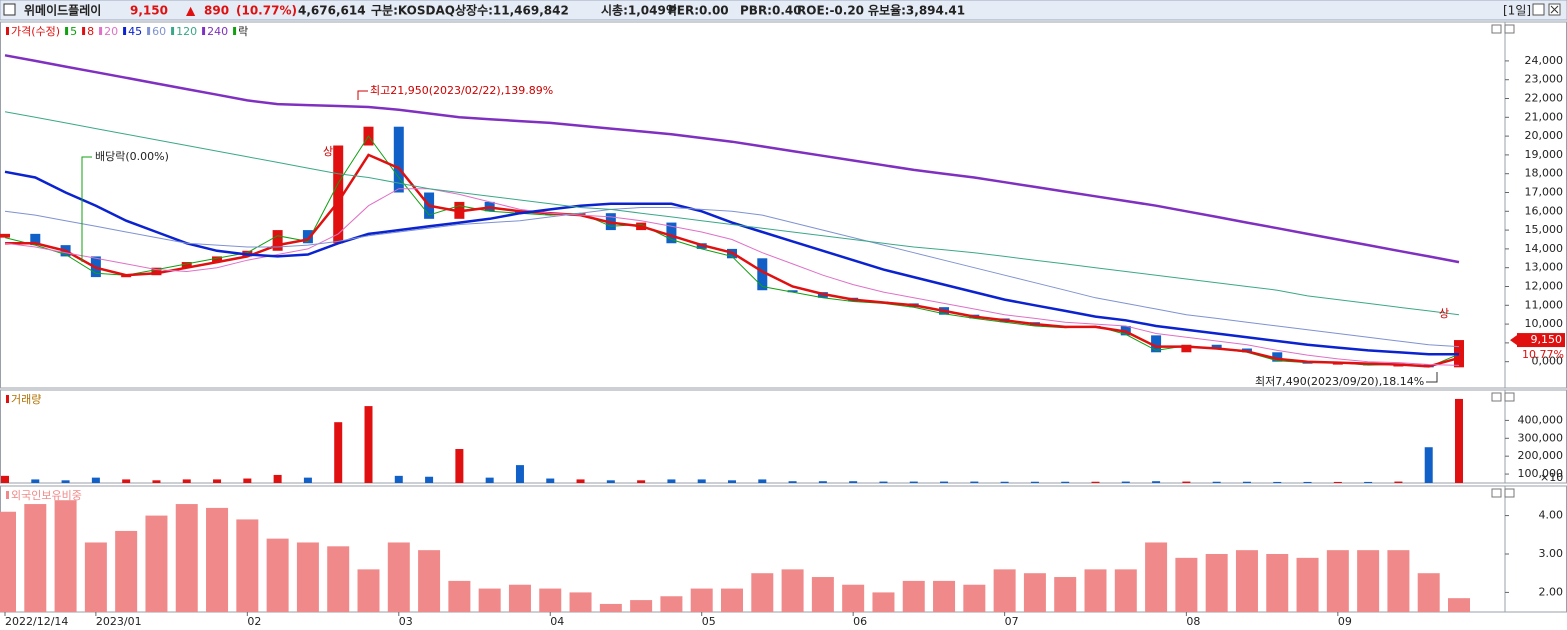 The height and width of the screenshot is (630, 1567). Describe the element at coordinates (1544, 304) in the screenshot. I see `y-tick-label: 11,000` at that location.